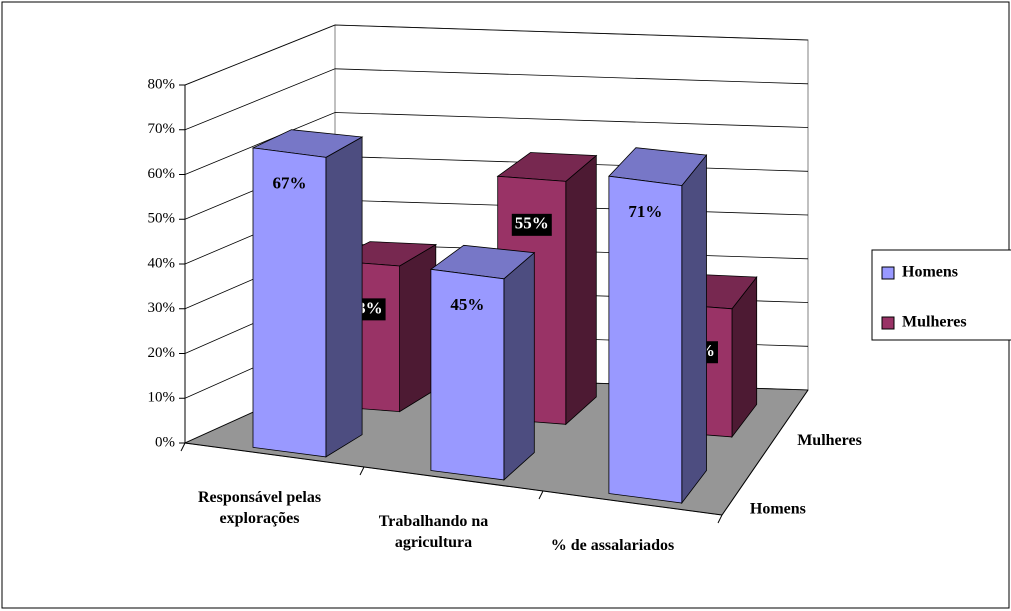  What do you see at coordinates (765, 452) in the screenshot?
I see `depth-axis` at bounding box center [765, 452].